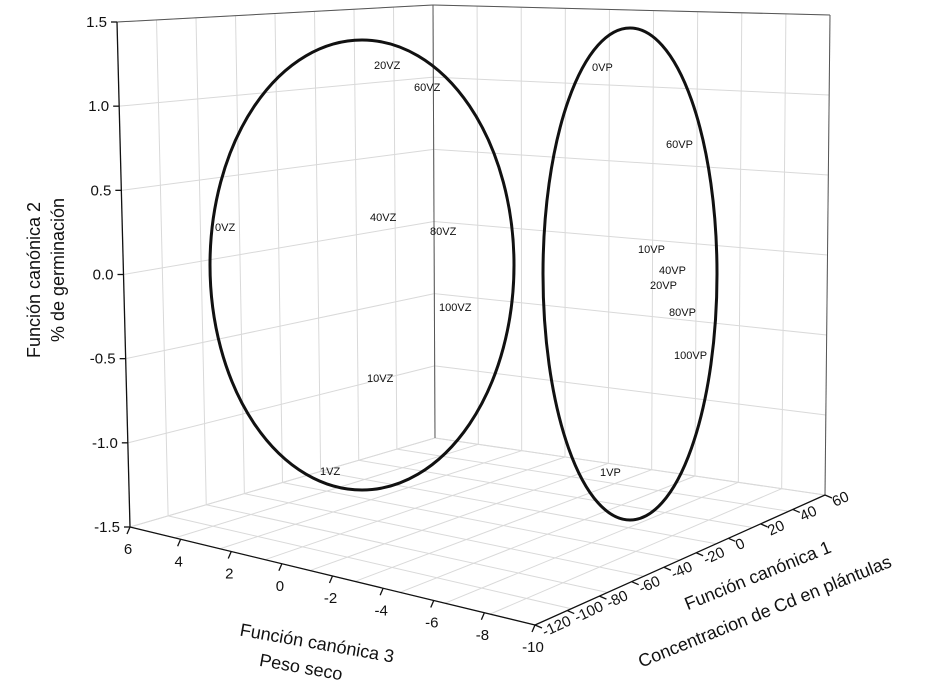  I want to click on z-tick-label: -2, so click(330, 598).